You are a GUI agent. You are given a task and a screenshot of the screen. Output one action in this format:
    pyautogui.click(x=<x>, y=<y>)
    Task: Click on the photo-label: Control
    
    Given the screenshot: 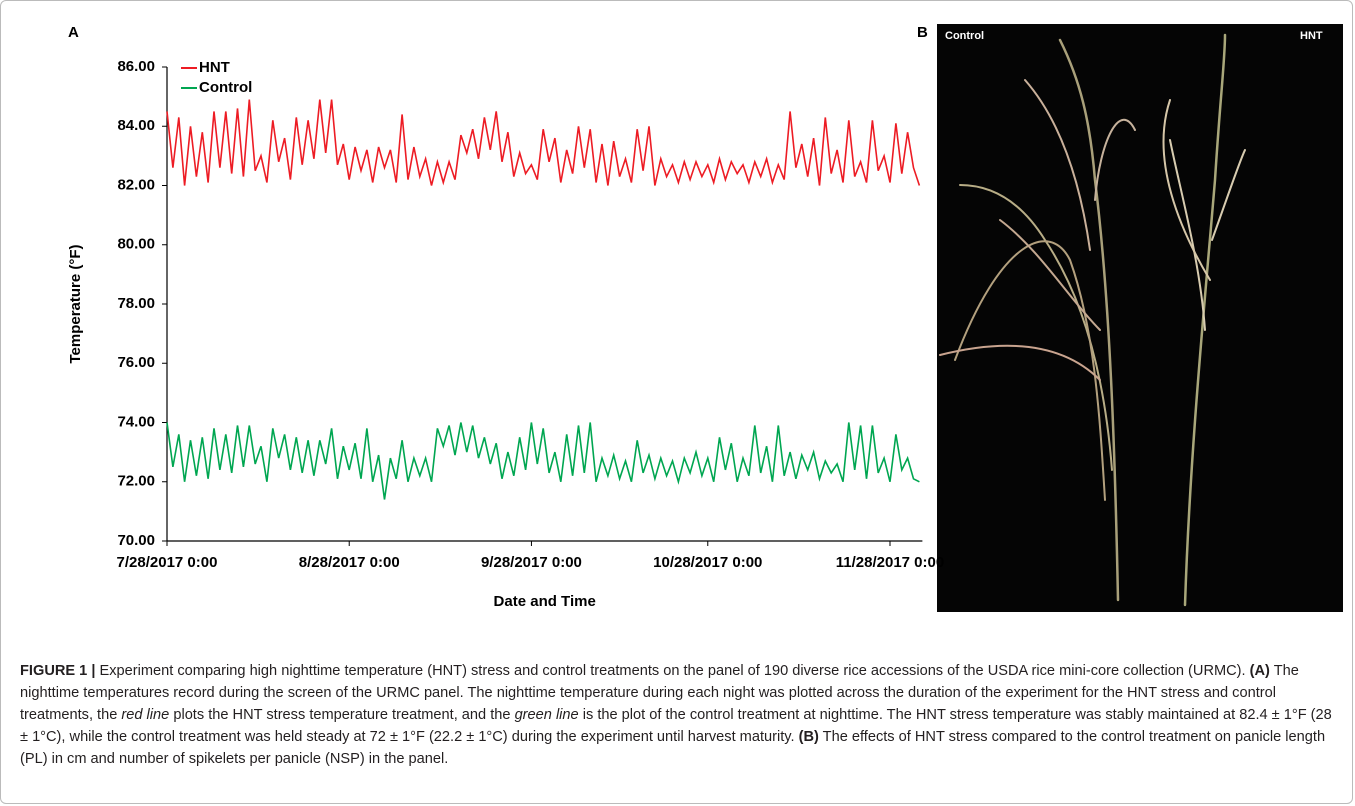 What is the action you would take?
    pyautogui.click(x=964, y=36)
    